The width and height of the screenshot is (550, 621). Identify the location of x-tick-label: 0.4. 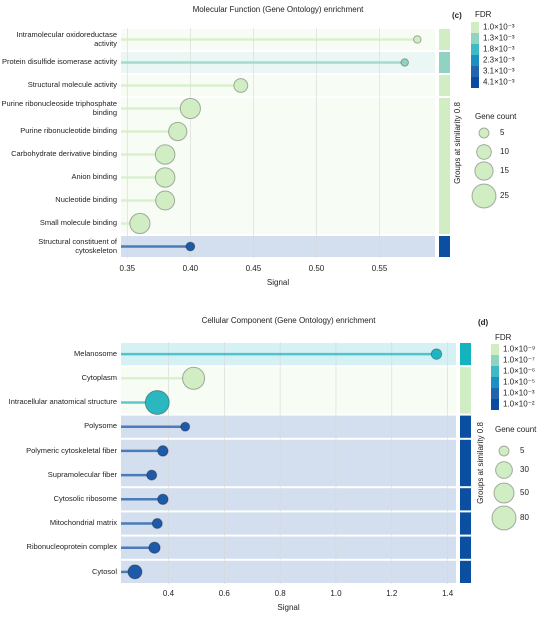
(169, 593).